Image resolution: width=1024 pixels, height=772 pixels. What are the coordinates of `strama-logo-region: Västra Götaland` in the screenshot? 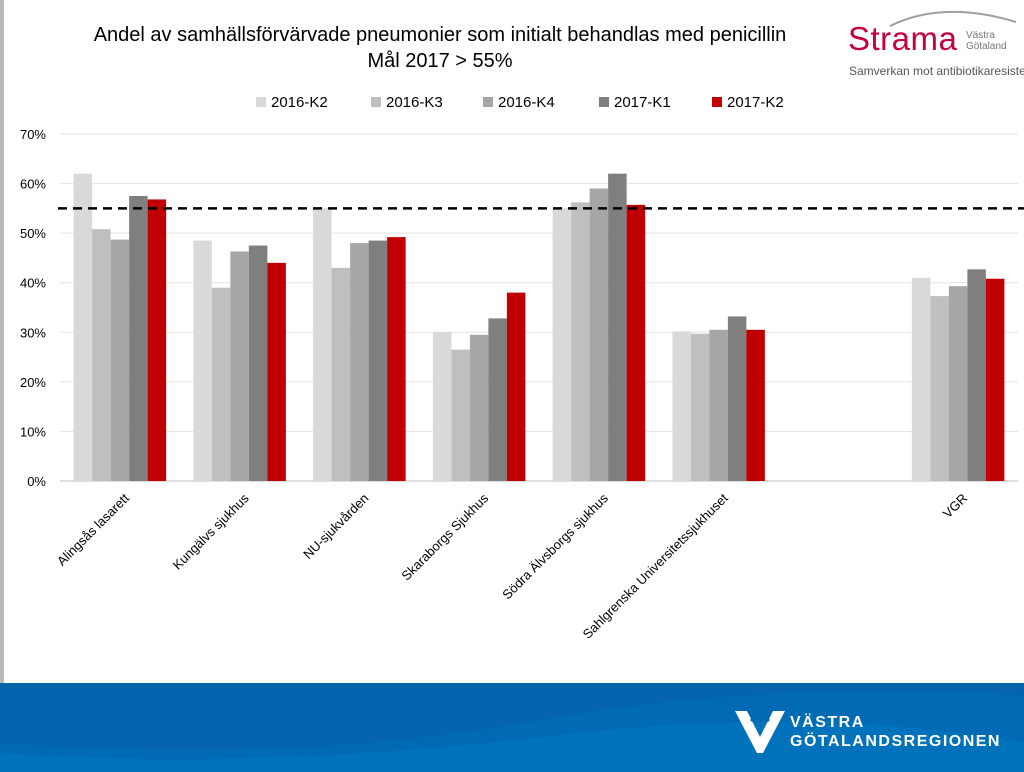 It's located at (986, 41).